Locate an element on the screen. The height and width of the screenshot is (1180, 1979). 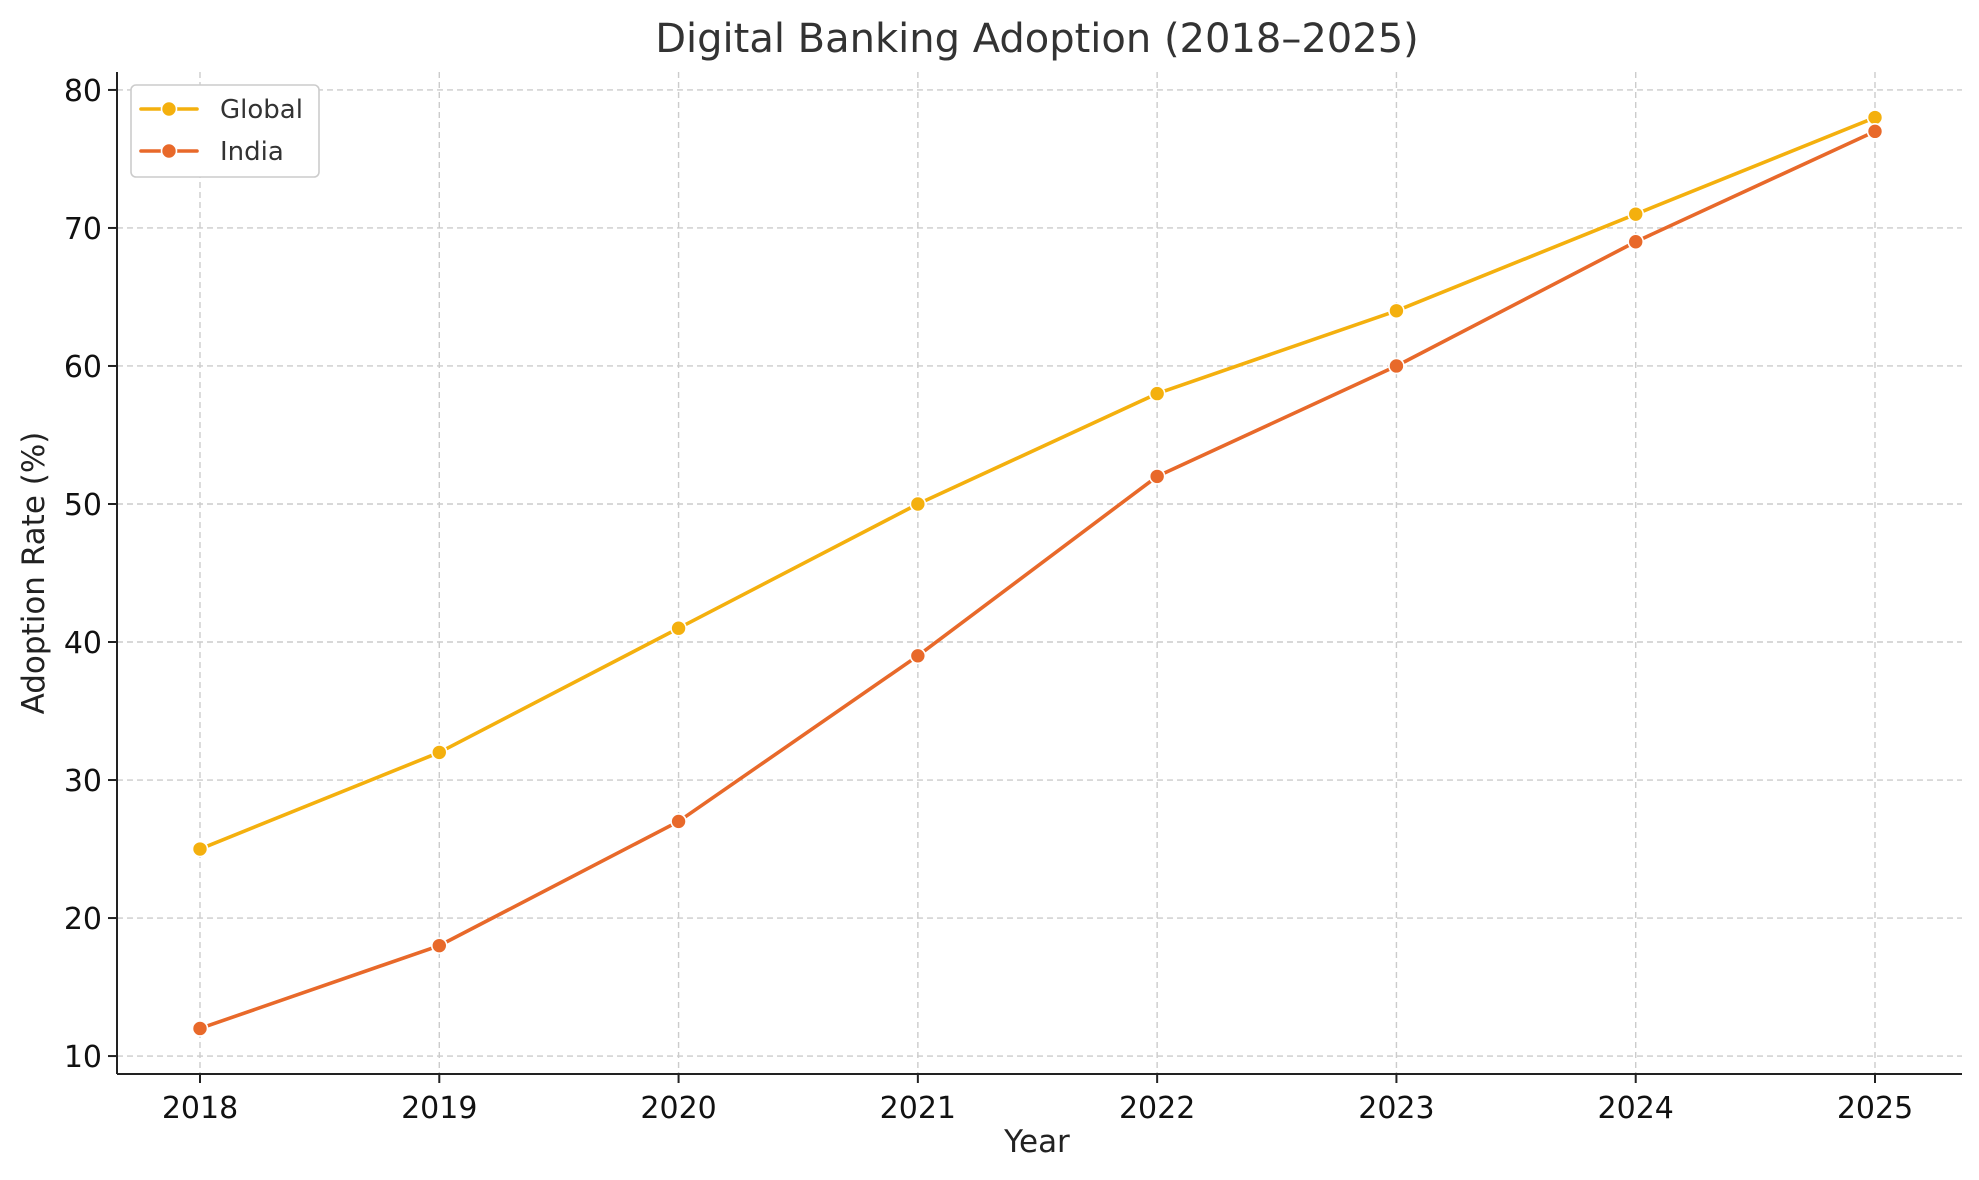
y-tick-label: 60 is located at coordinates (83, 367).